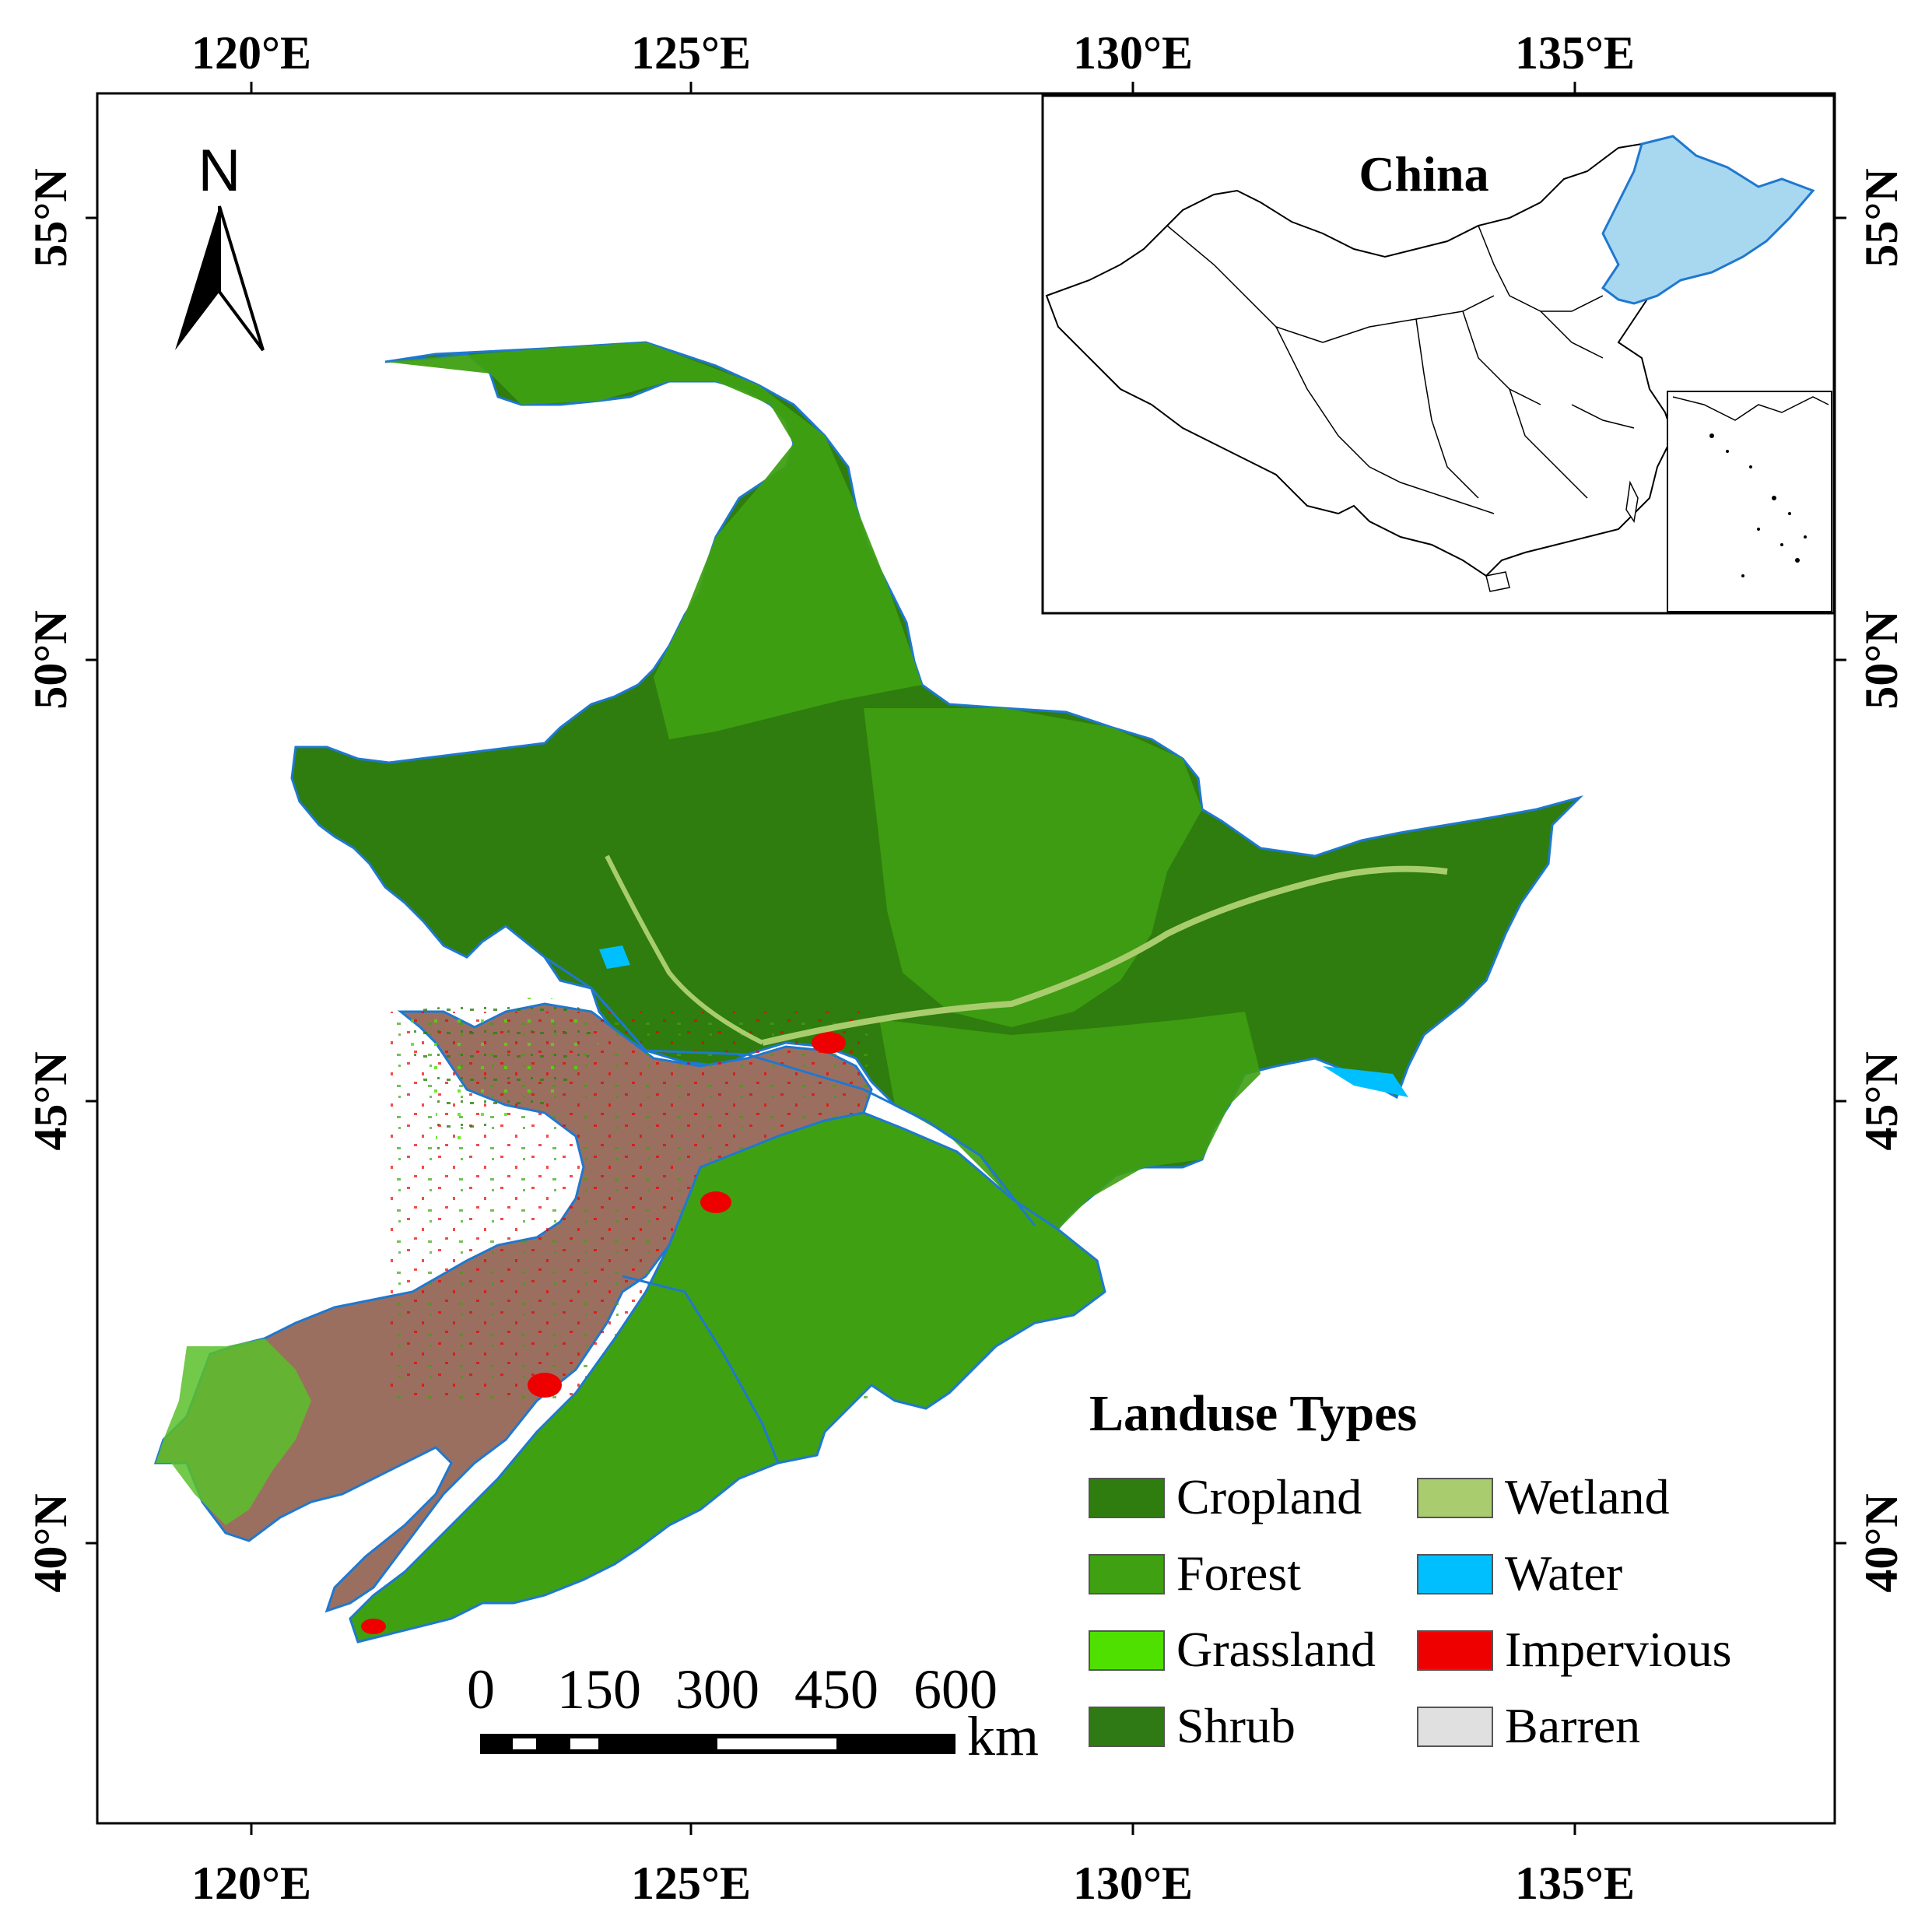 This screenshot has width=1932, height=1926. Describe the element at coordinates (691, 1883) in the screenshot. I see `lon-label-bottom-125: 125°E` at that location.